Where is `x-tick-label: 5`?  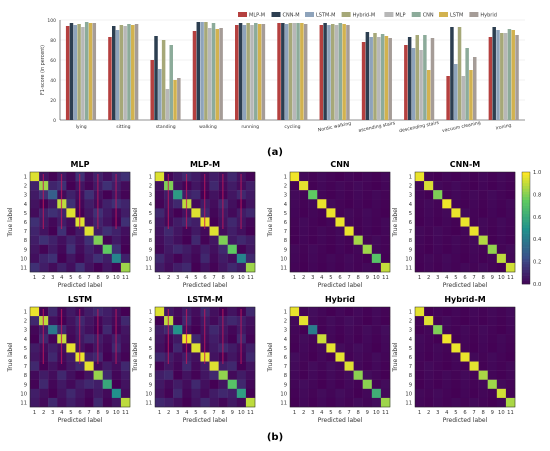 x-tick-label: 5 is located at coordinates (330, 278).